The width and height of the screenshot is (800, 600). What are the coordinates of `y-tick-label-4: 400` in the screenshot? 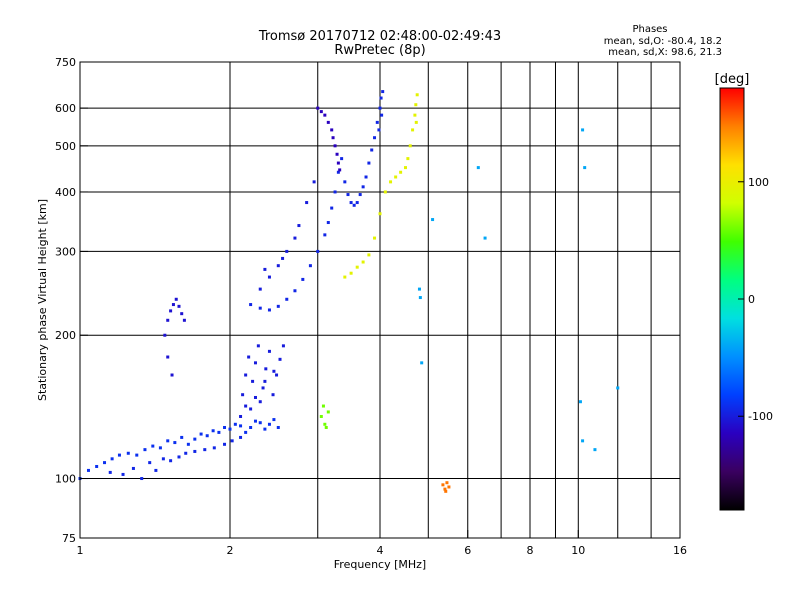 It's located at (65, 192).